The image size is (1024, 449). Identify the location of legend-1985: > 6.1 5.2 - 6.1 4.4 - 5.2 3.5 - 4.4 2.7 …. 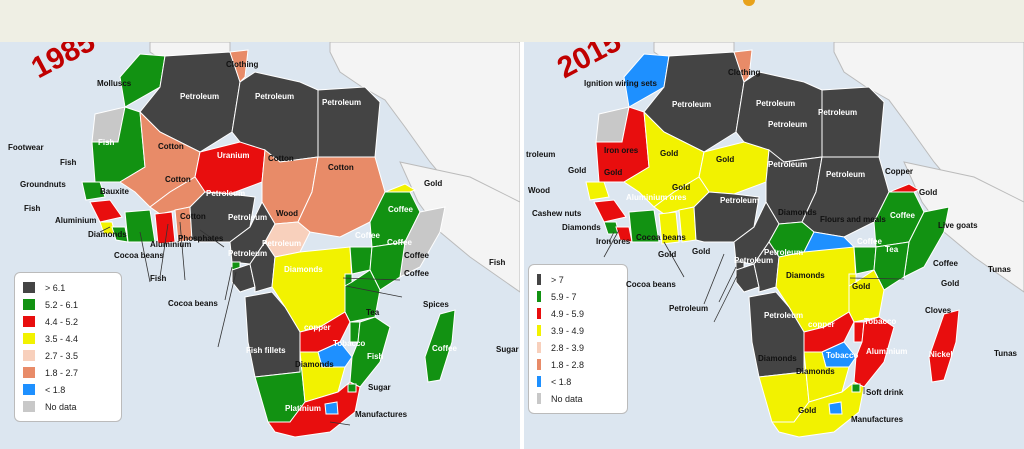
(68, 347).